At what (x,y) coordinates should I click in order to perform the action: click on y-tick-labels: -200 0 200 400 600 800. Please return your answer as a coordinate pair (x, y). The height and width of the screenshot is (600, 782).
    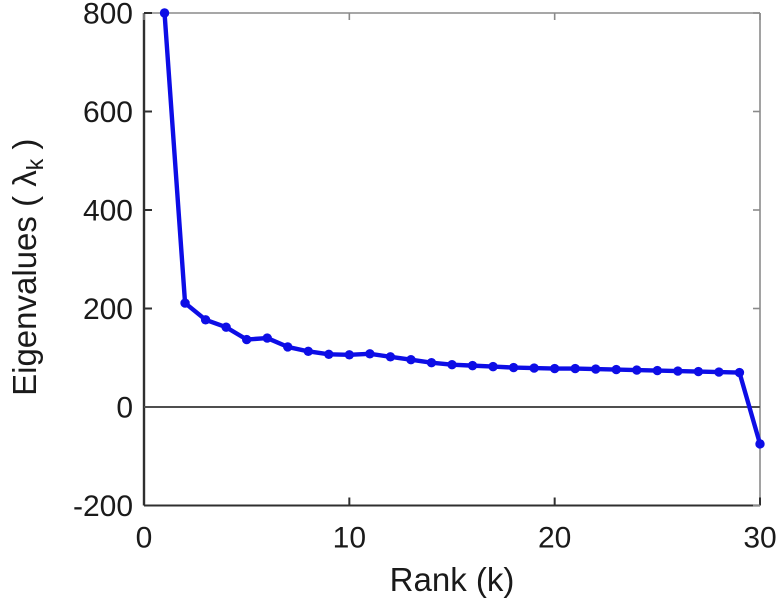
    Looking at the image, I should click on (103, 261).